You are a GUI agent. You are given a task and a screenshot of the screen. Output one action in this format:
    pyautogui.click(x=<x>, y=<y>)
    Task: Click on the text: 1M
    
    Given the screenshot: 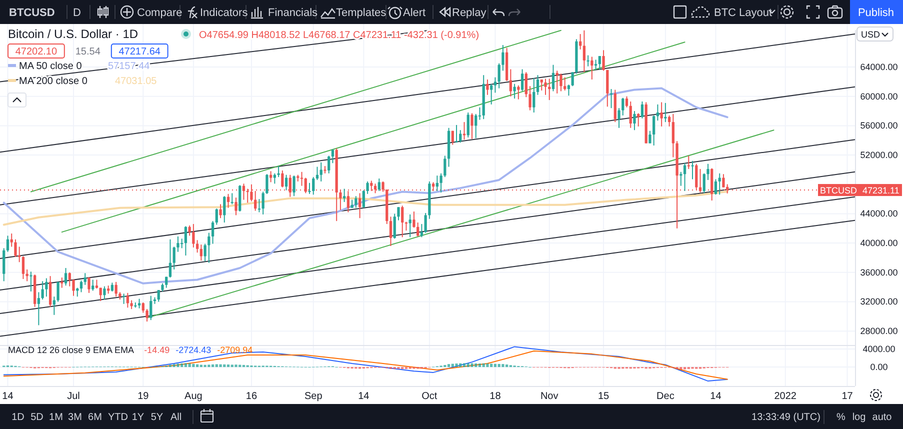 What is the action you would take?
    pyautogui.click(x=56, y=417)
    